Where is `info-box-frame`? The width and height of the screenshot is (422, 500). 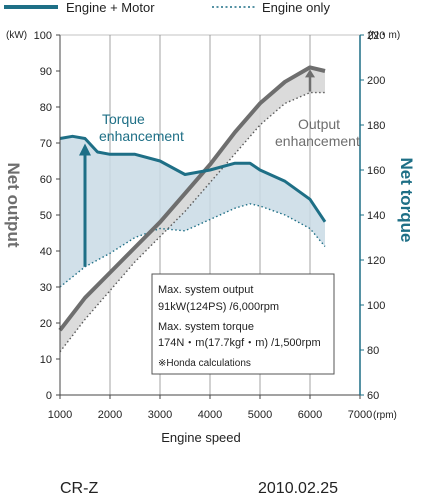
info-box-frame is located at coordinates (243, 324).